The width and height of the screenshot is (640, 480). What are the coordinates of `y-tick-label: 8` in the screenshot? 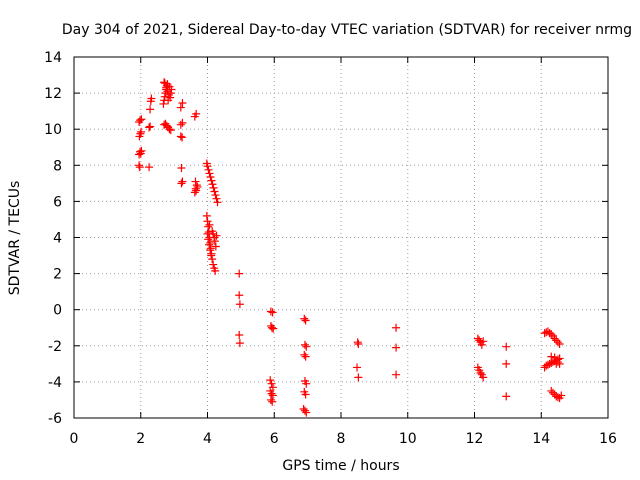 It's located at (57, 166).